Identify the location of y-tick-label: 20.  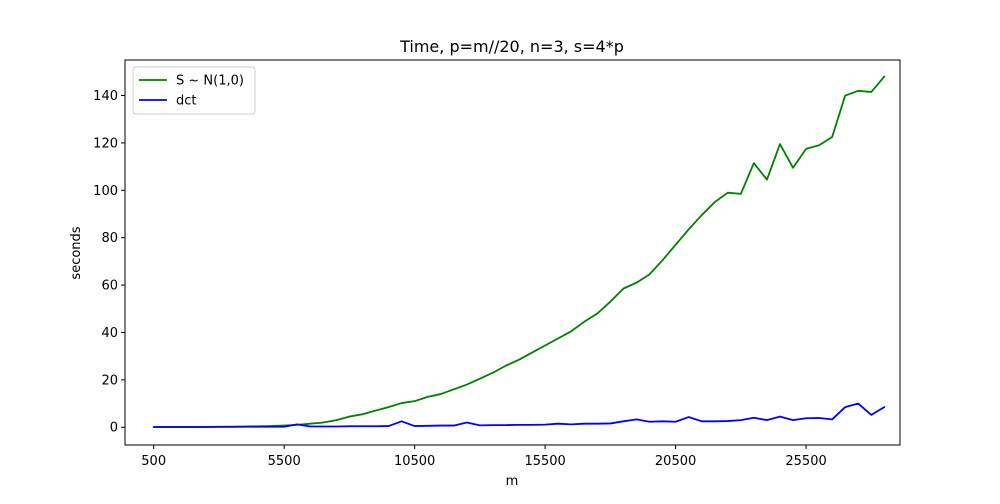
(109, 380).